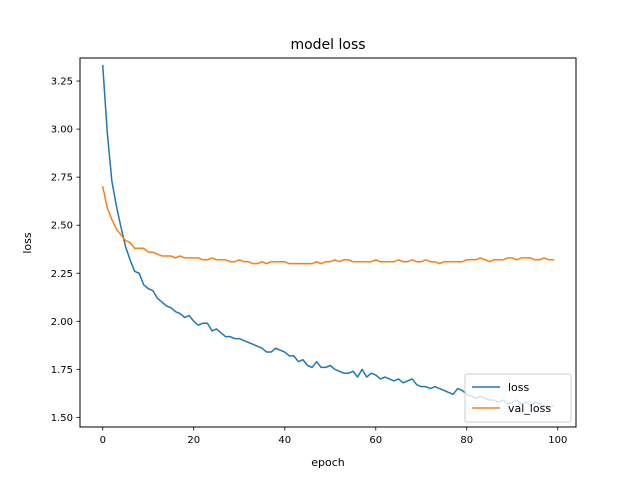 The width and height of the screenshot is (640, 480). Describe the element at coordinates (557, 440) in the screenshot. I see `x-tick-label: 100` at that location.